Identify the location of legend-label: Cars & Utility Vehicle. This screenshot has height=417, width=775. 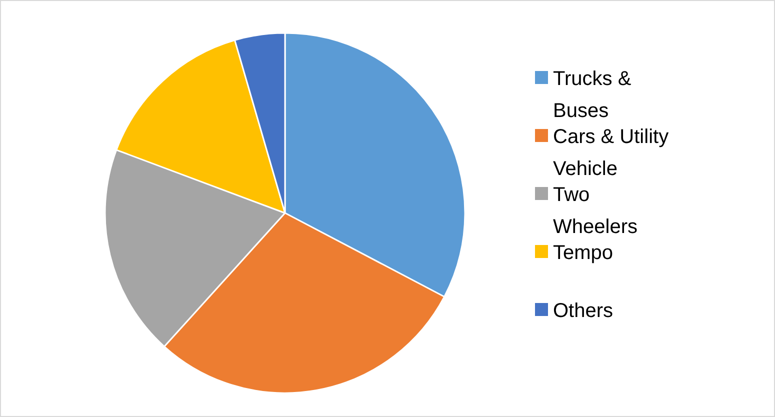
(611, 153).